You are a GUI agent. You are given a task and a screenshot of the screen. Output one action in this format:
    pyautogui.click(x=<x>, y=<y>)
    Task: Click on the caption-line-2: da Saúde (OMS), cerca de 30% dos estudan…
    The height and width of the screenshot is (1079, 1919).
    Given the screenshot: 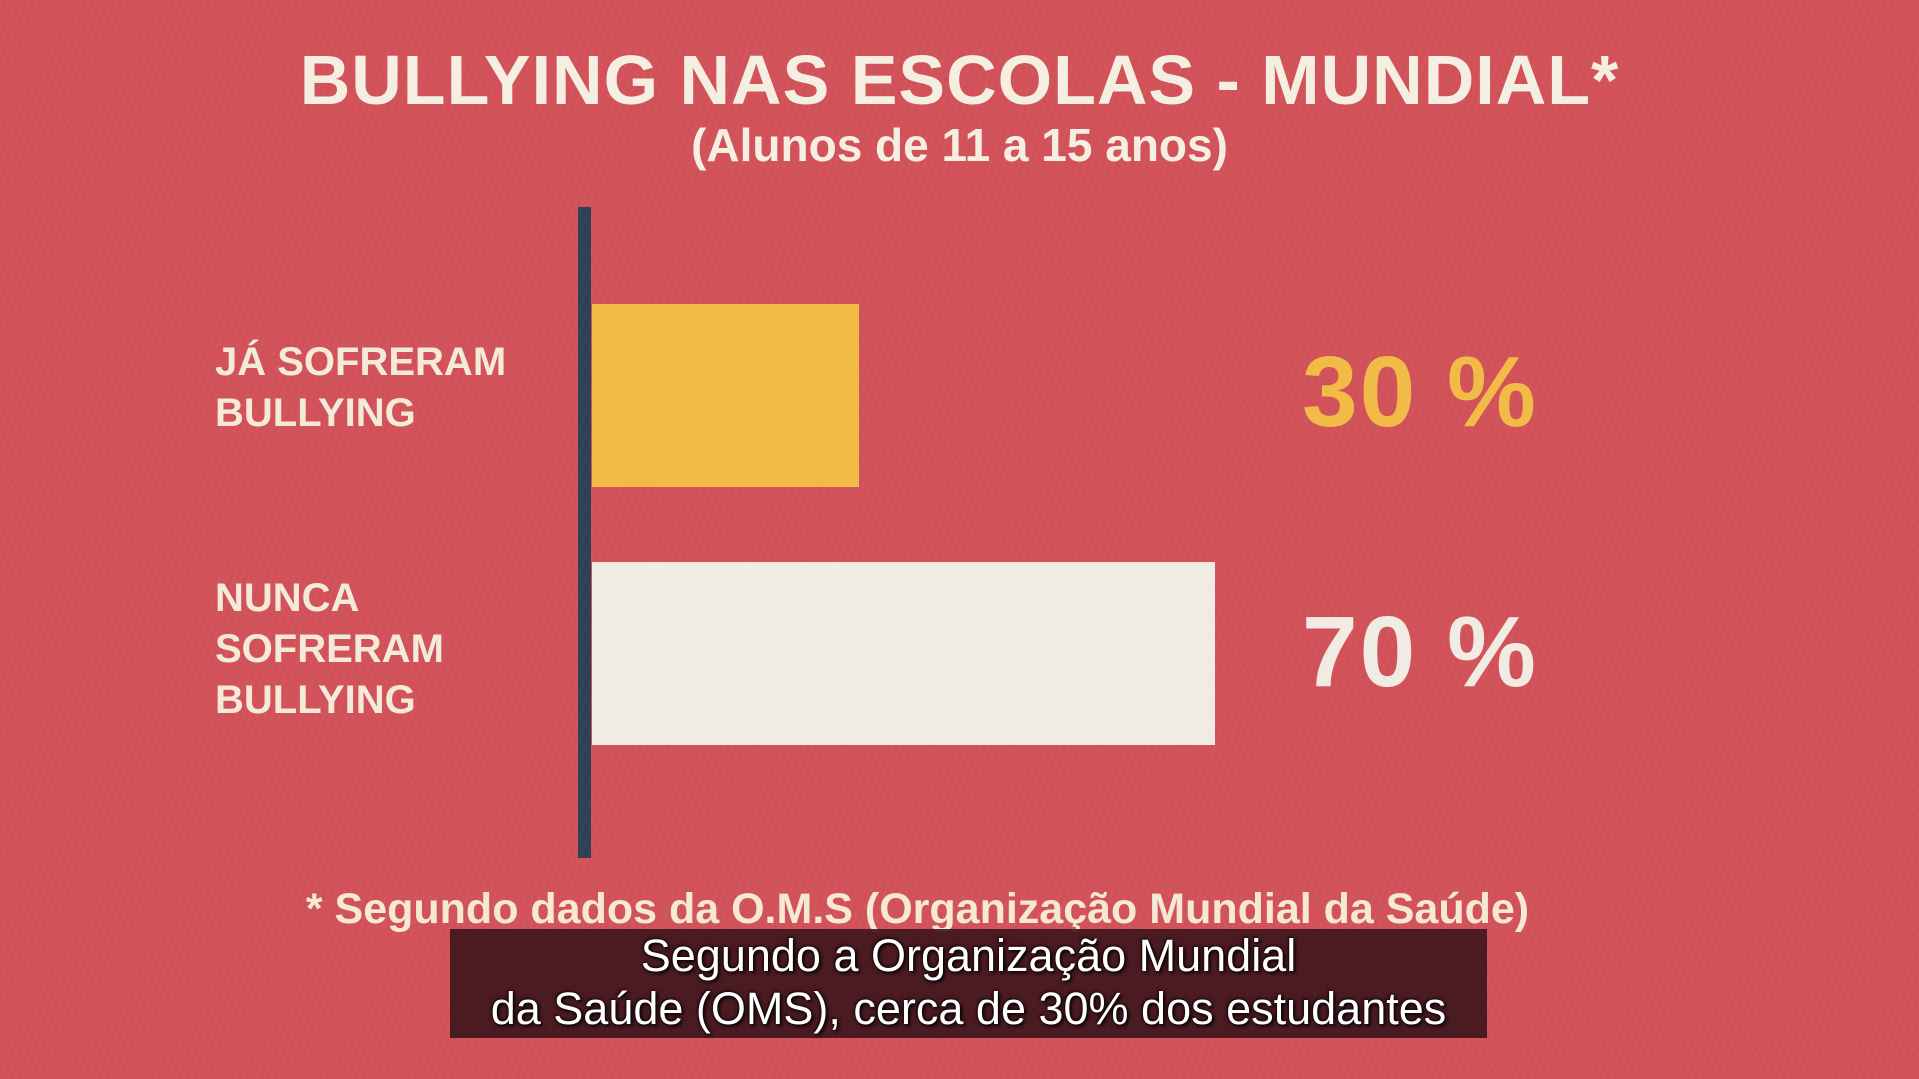 What is the action you would take?
    pyautogui.click(x=968, y=1008)
    